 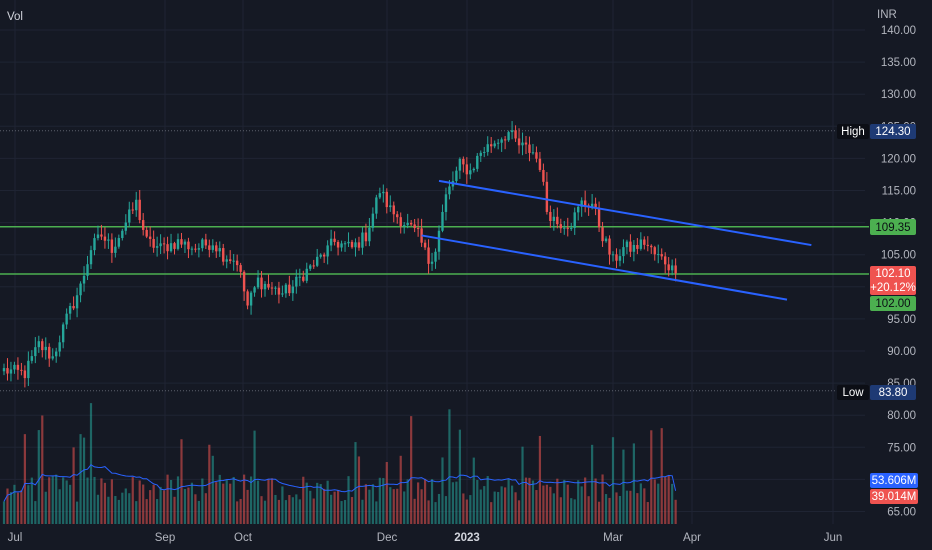 What do you see at coordinates (425, 538) in the screenshot?
I see `time-axis: Jul Sep Oct Dec 2023 Mar Apr Jun` at bounding box center [425, 538].